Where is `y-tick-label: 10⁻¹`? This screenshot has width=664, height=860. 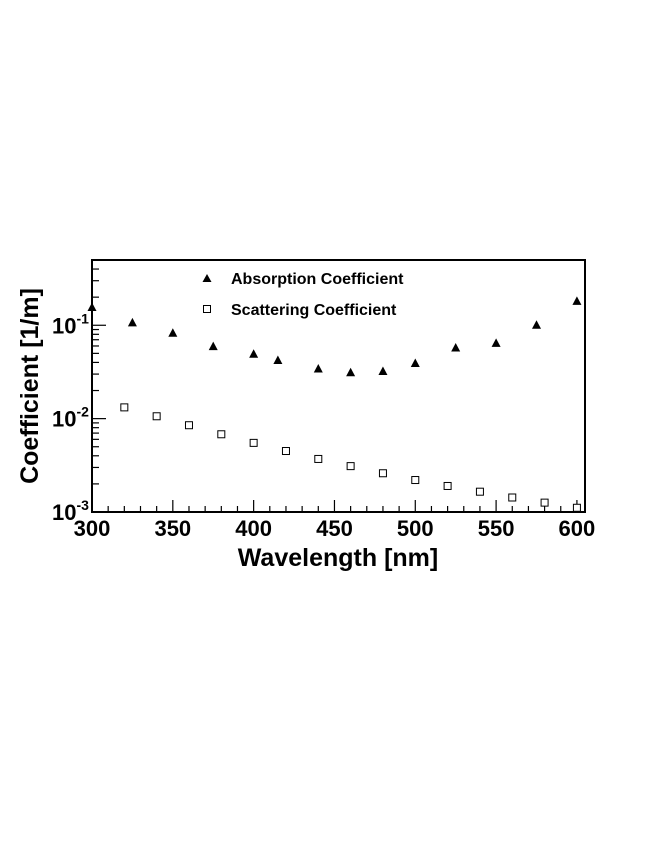 y-tick-label: 10⁻¹ is located at coordinates (70, 324).